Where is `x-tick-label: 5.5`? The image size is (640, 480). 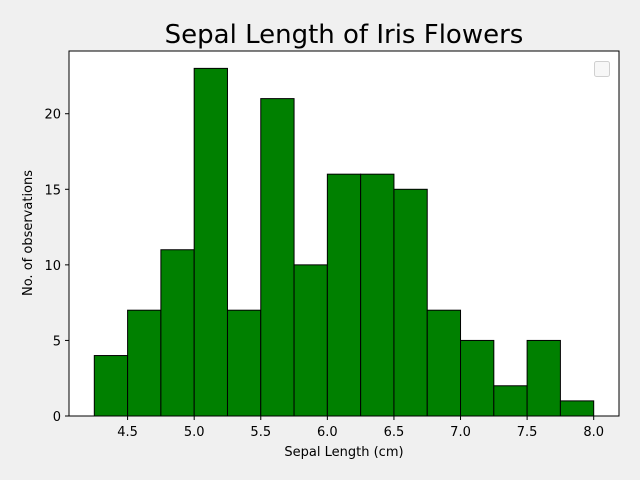
x-tick-label: 5.5 is located at coordinates (260, 432).